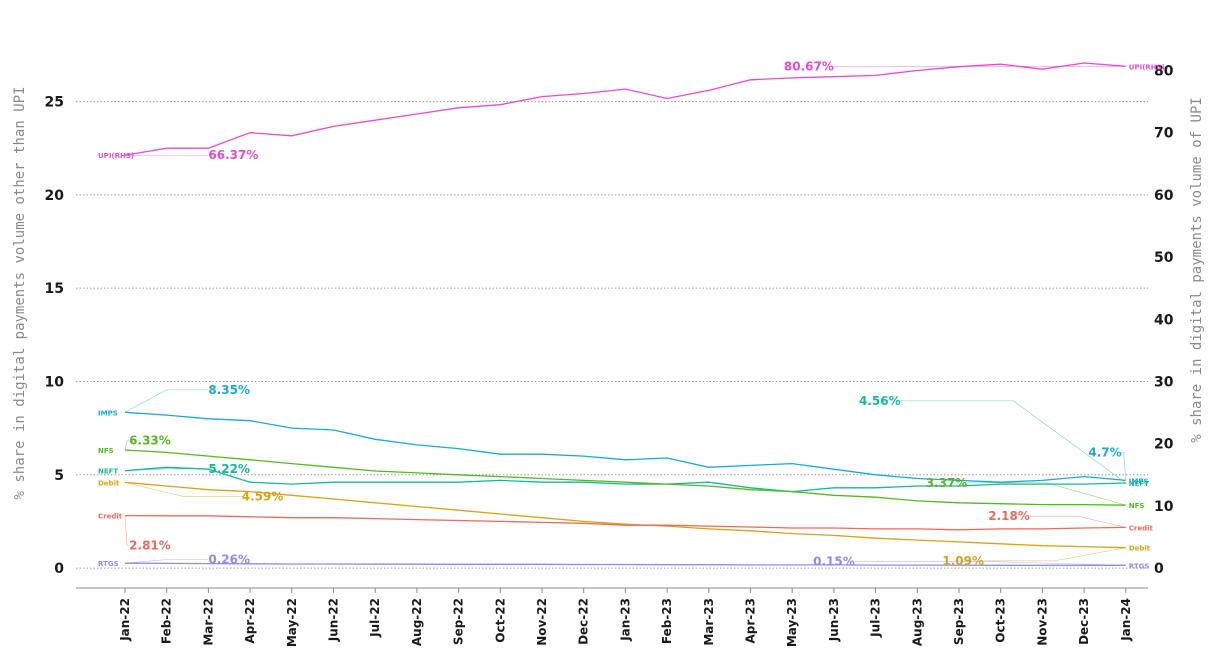 The width and height of the screenshot is (1216, 654). I want to click on left-tick-label: 0, so click(59, 569).